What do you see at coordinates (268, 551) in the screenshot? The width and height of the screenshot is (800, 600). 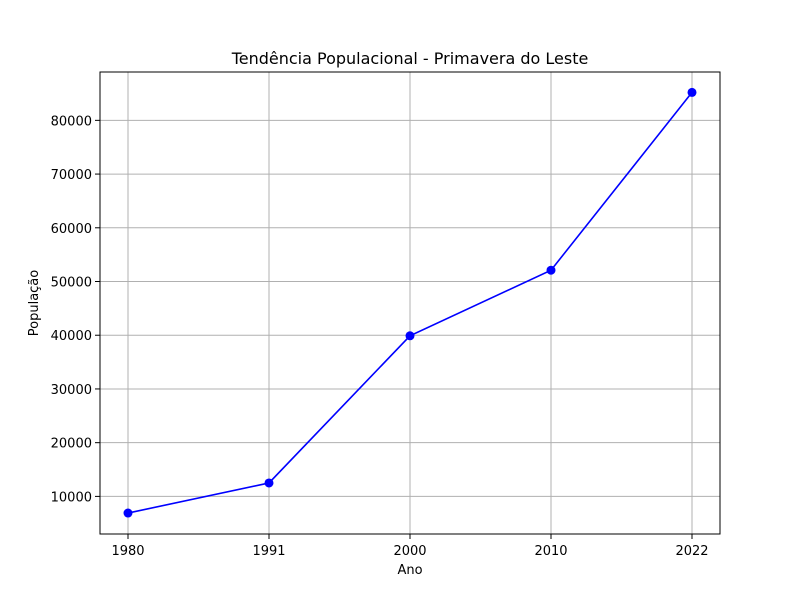 I see `x-tick-label: 1991` at bounding box center [268, 551].